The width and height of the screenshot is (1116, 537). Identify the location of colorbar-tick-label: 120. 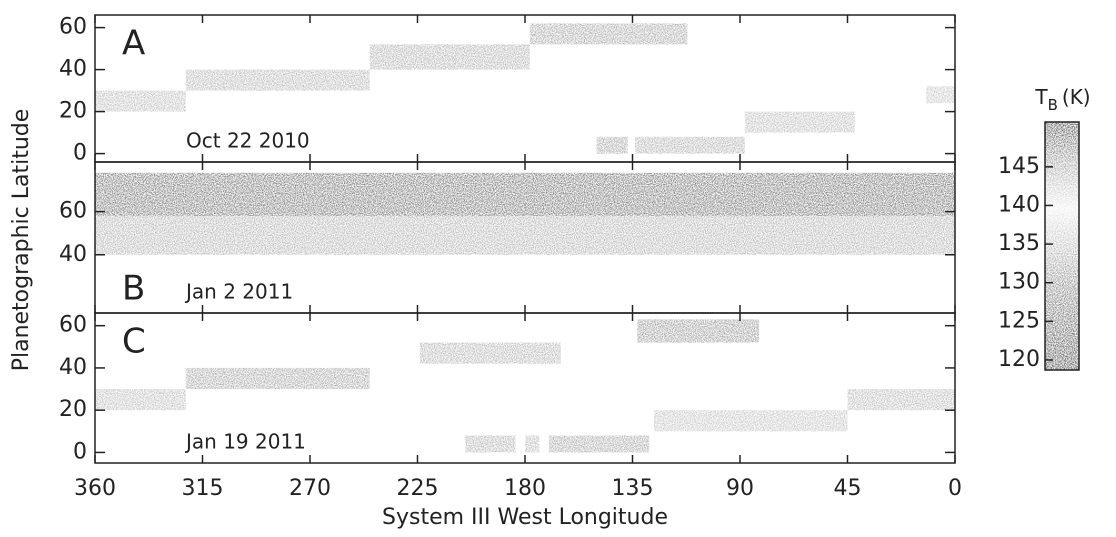
(1019, 359).